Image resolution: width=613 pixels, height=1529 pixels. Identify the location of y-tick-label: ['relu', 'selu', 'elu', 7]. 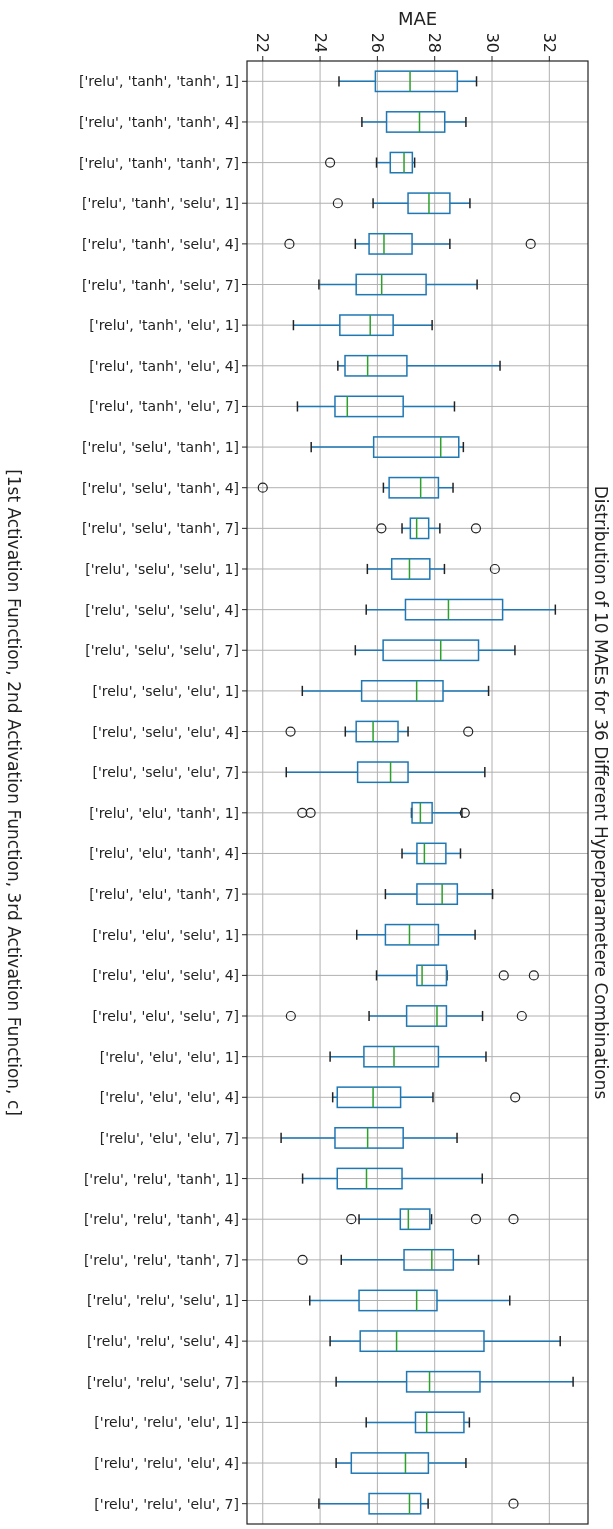
(165, 772).